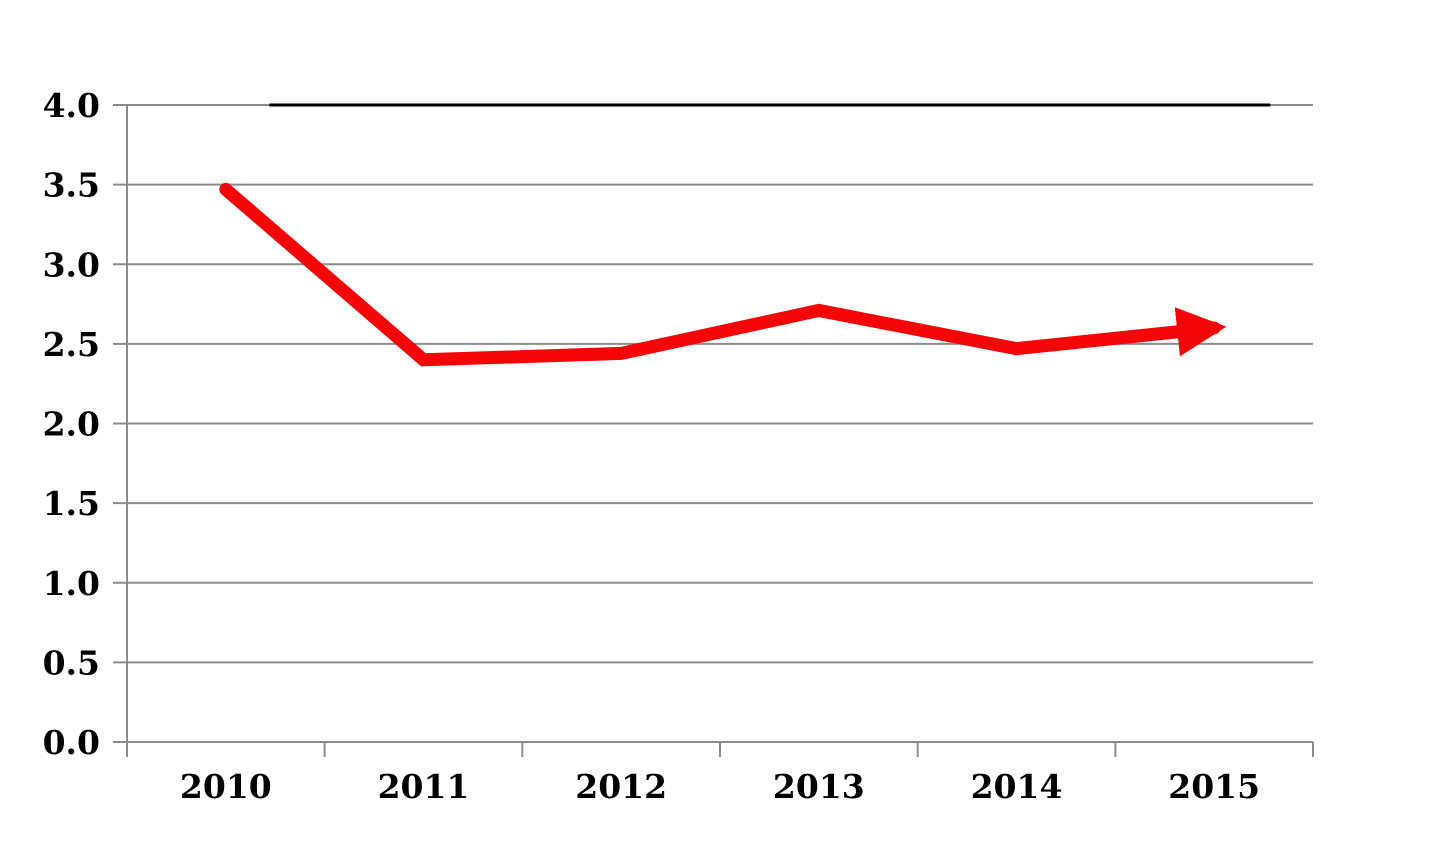  I want to click on y-axis-label: 3.5, so click(71, 185).